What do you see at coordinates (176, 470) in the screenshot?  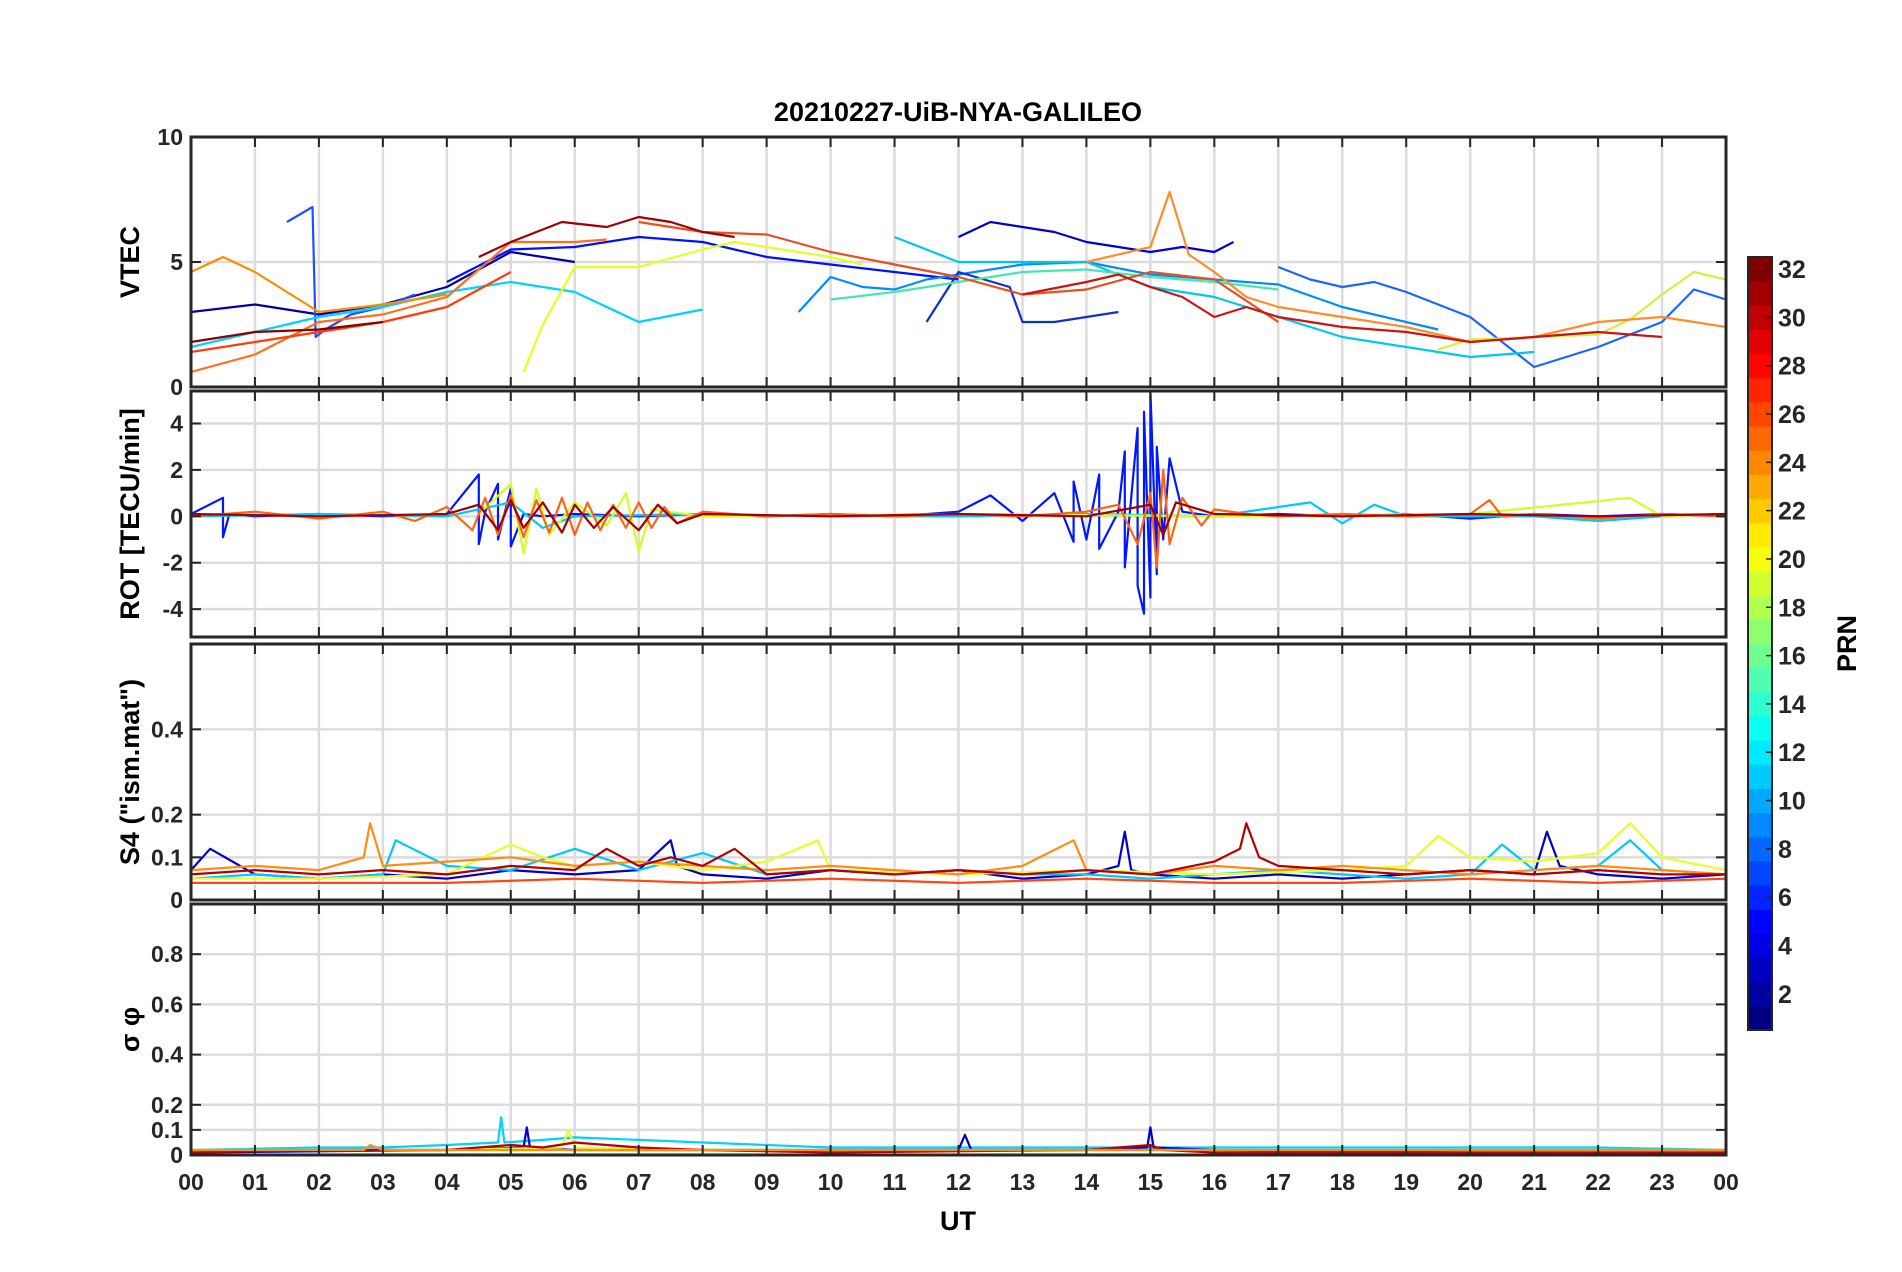 I see `y-tick-label: 2` at bounding box center [176, 470].